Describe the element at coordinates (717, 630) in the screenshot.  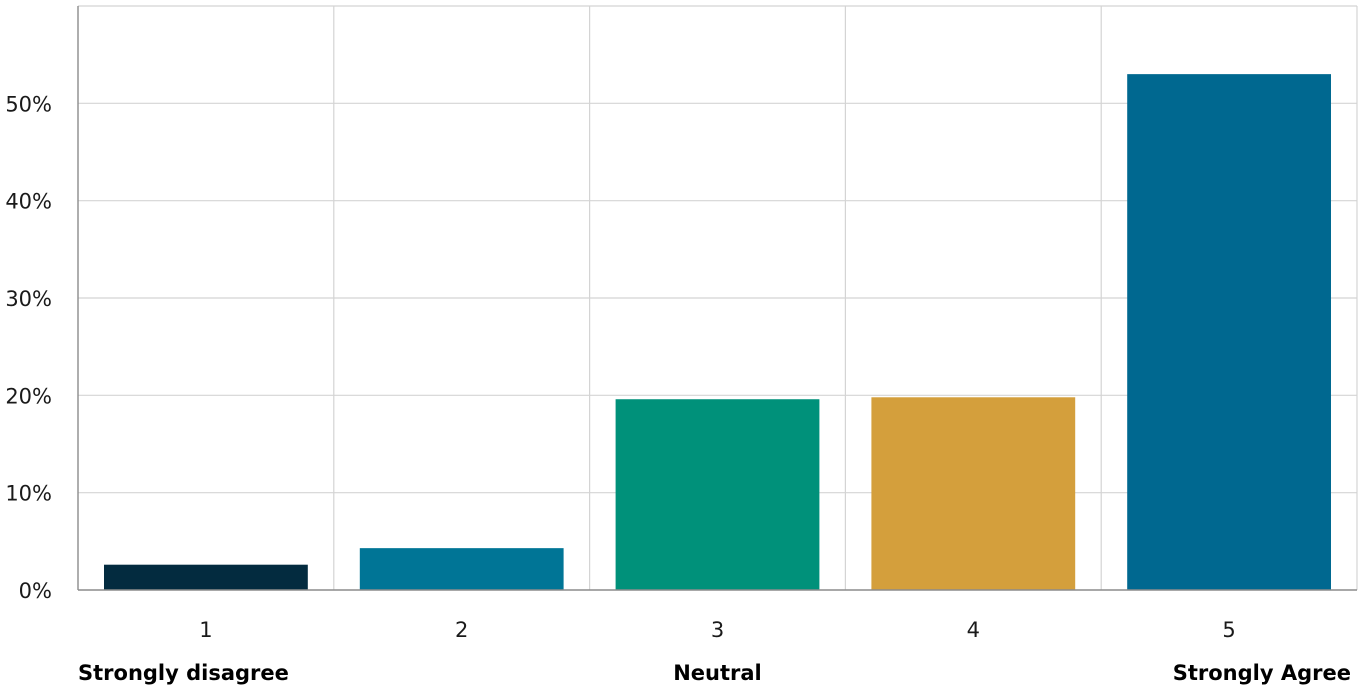
I see `x-tick-label: 3` at that location.